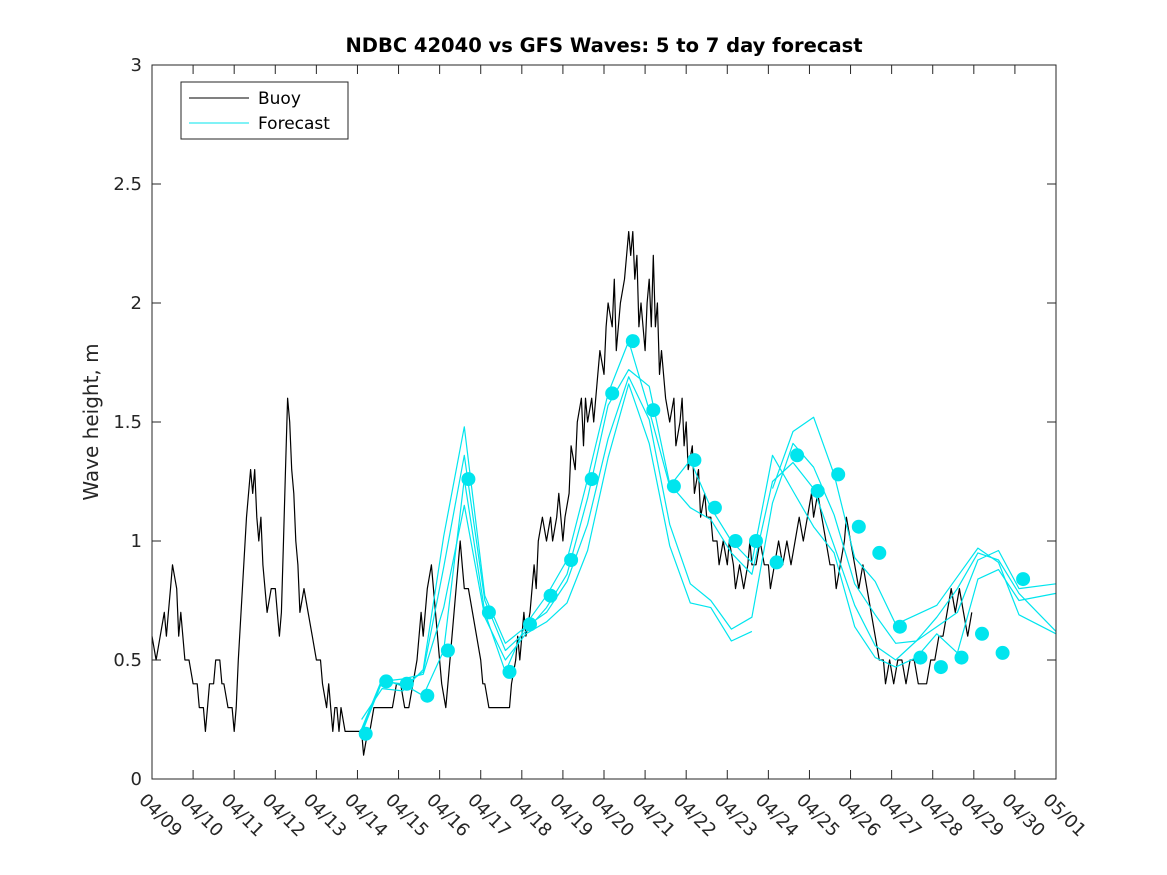 The width and height of the screenshot is (1167, 875). What do you see at coordinates (127, 660) in the screenshot?
I see `y-tick-label: 0.5` at bounding box center [127, 660].